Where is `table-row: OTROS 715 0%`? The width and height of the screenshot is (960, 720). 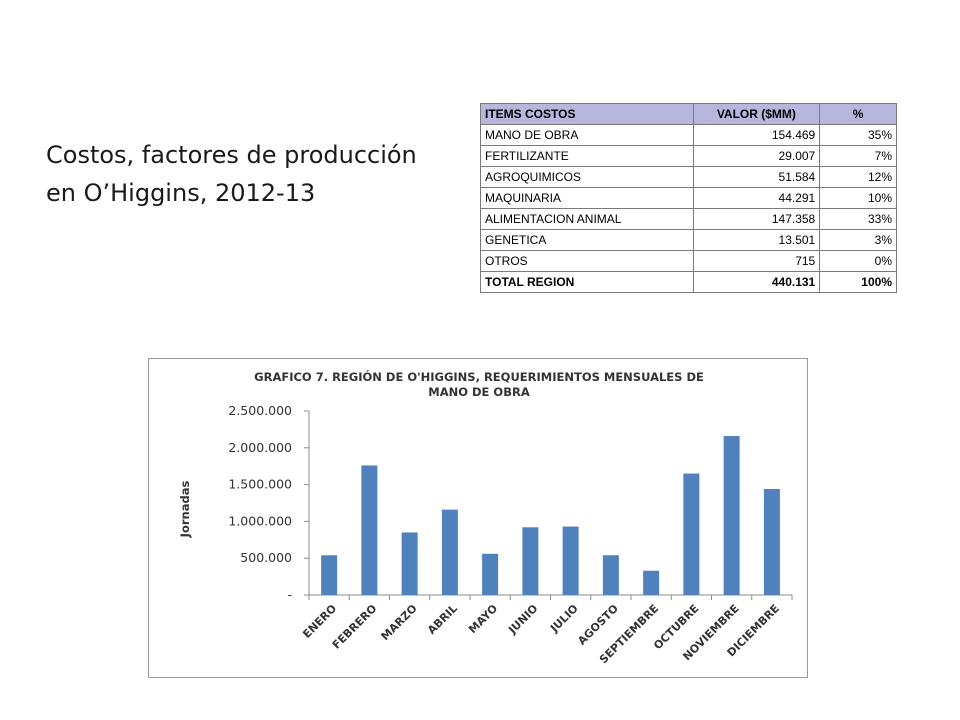 table-row: OTROS 715 0% is located at coordinates (688, 261).